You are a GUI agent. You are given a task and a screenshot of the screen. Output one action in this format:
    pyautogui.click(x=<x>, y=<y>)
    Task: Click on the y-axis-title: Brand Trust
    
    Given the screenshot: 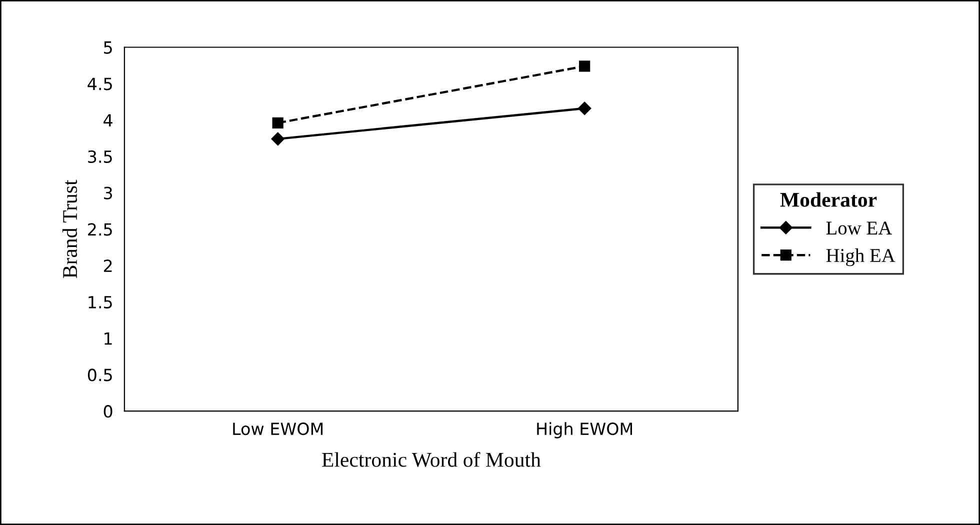 What is the action you would take?
    pyautogui.click(x=70, y=229)
    